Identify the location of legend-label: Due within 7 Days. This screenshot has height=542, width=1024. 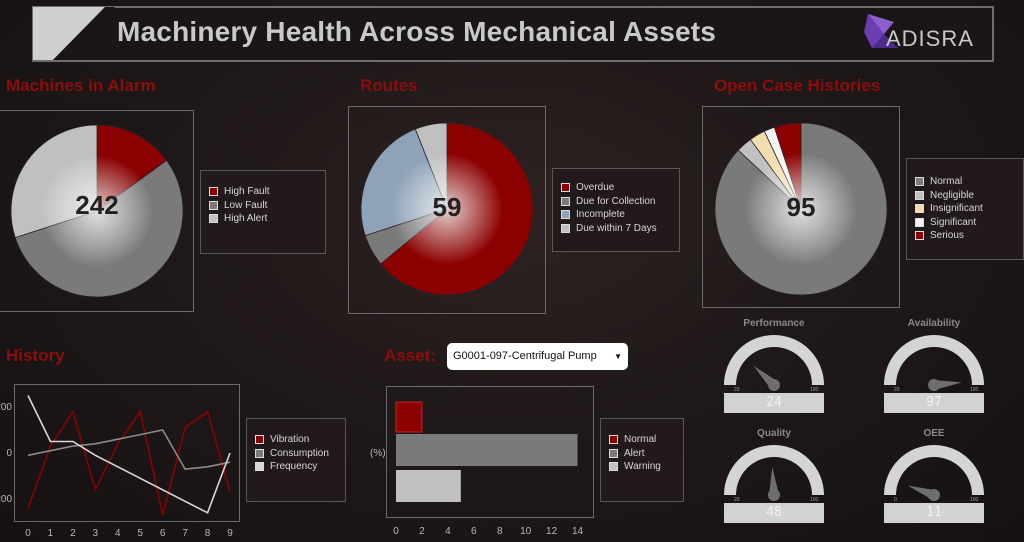
(616, 228).